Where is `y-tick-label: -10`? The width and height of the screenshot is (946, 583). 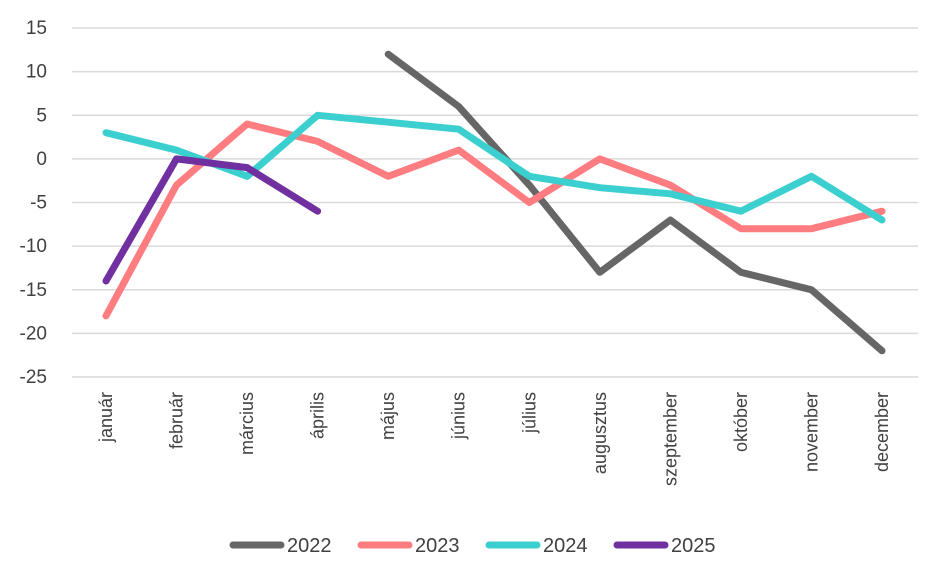
y-tick-label: -10 is located at coordinates (33, 246).